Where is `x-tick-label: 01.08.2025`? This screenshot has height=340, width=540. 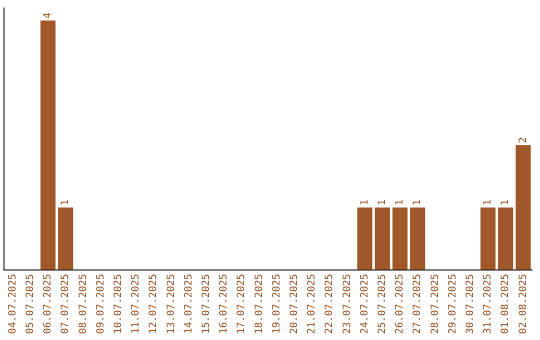
x-tick-label: 01.08.2025 is located at coordinates (506, 304).